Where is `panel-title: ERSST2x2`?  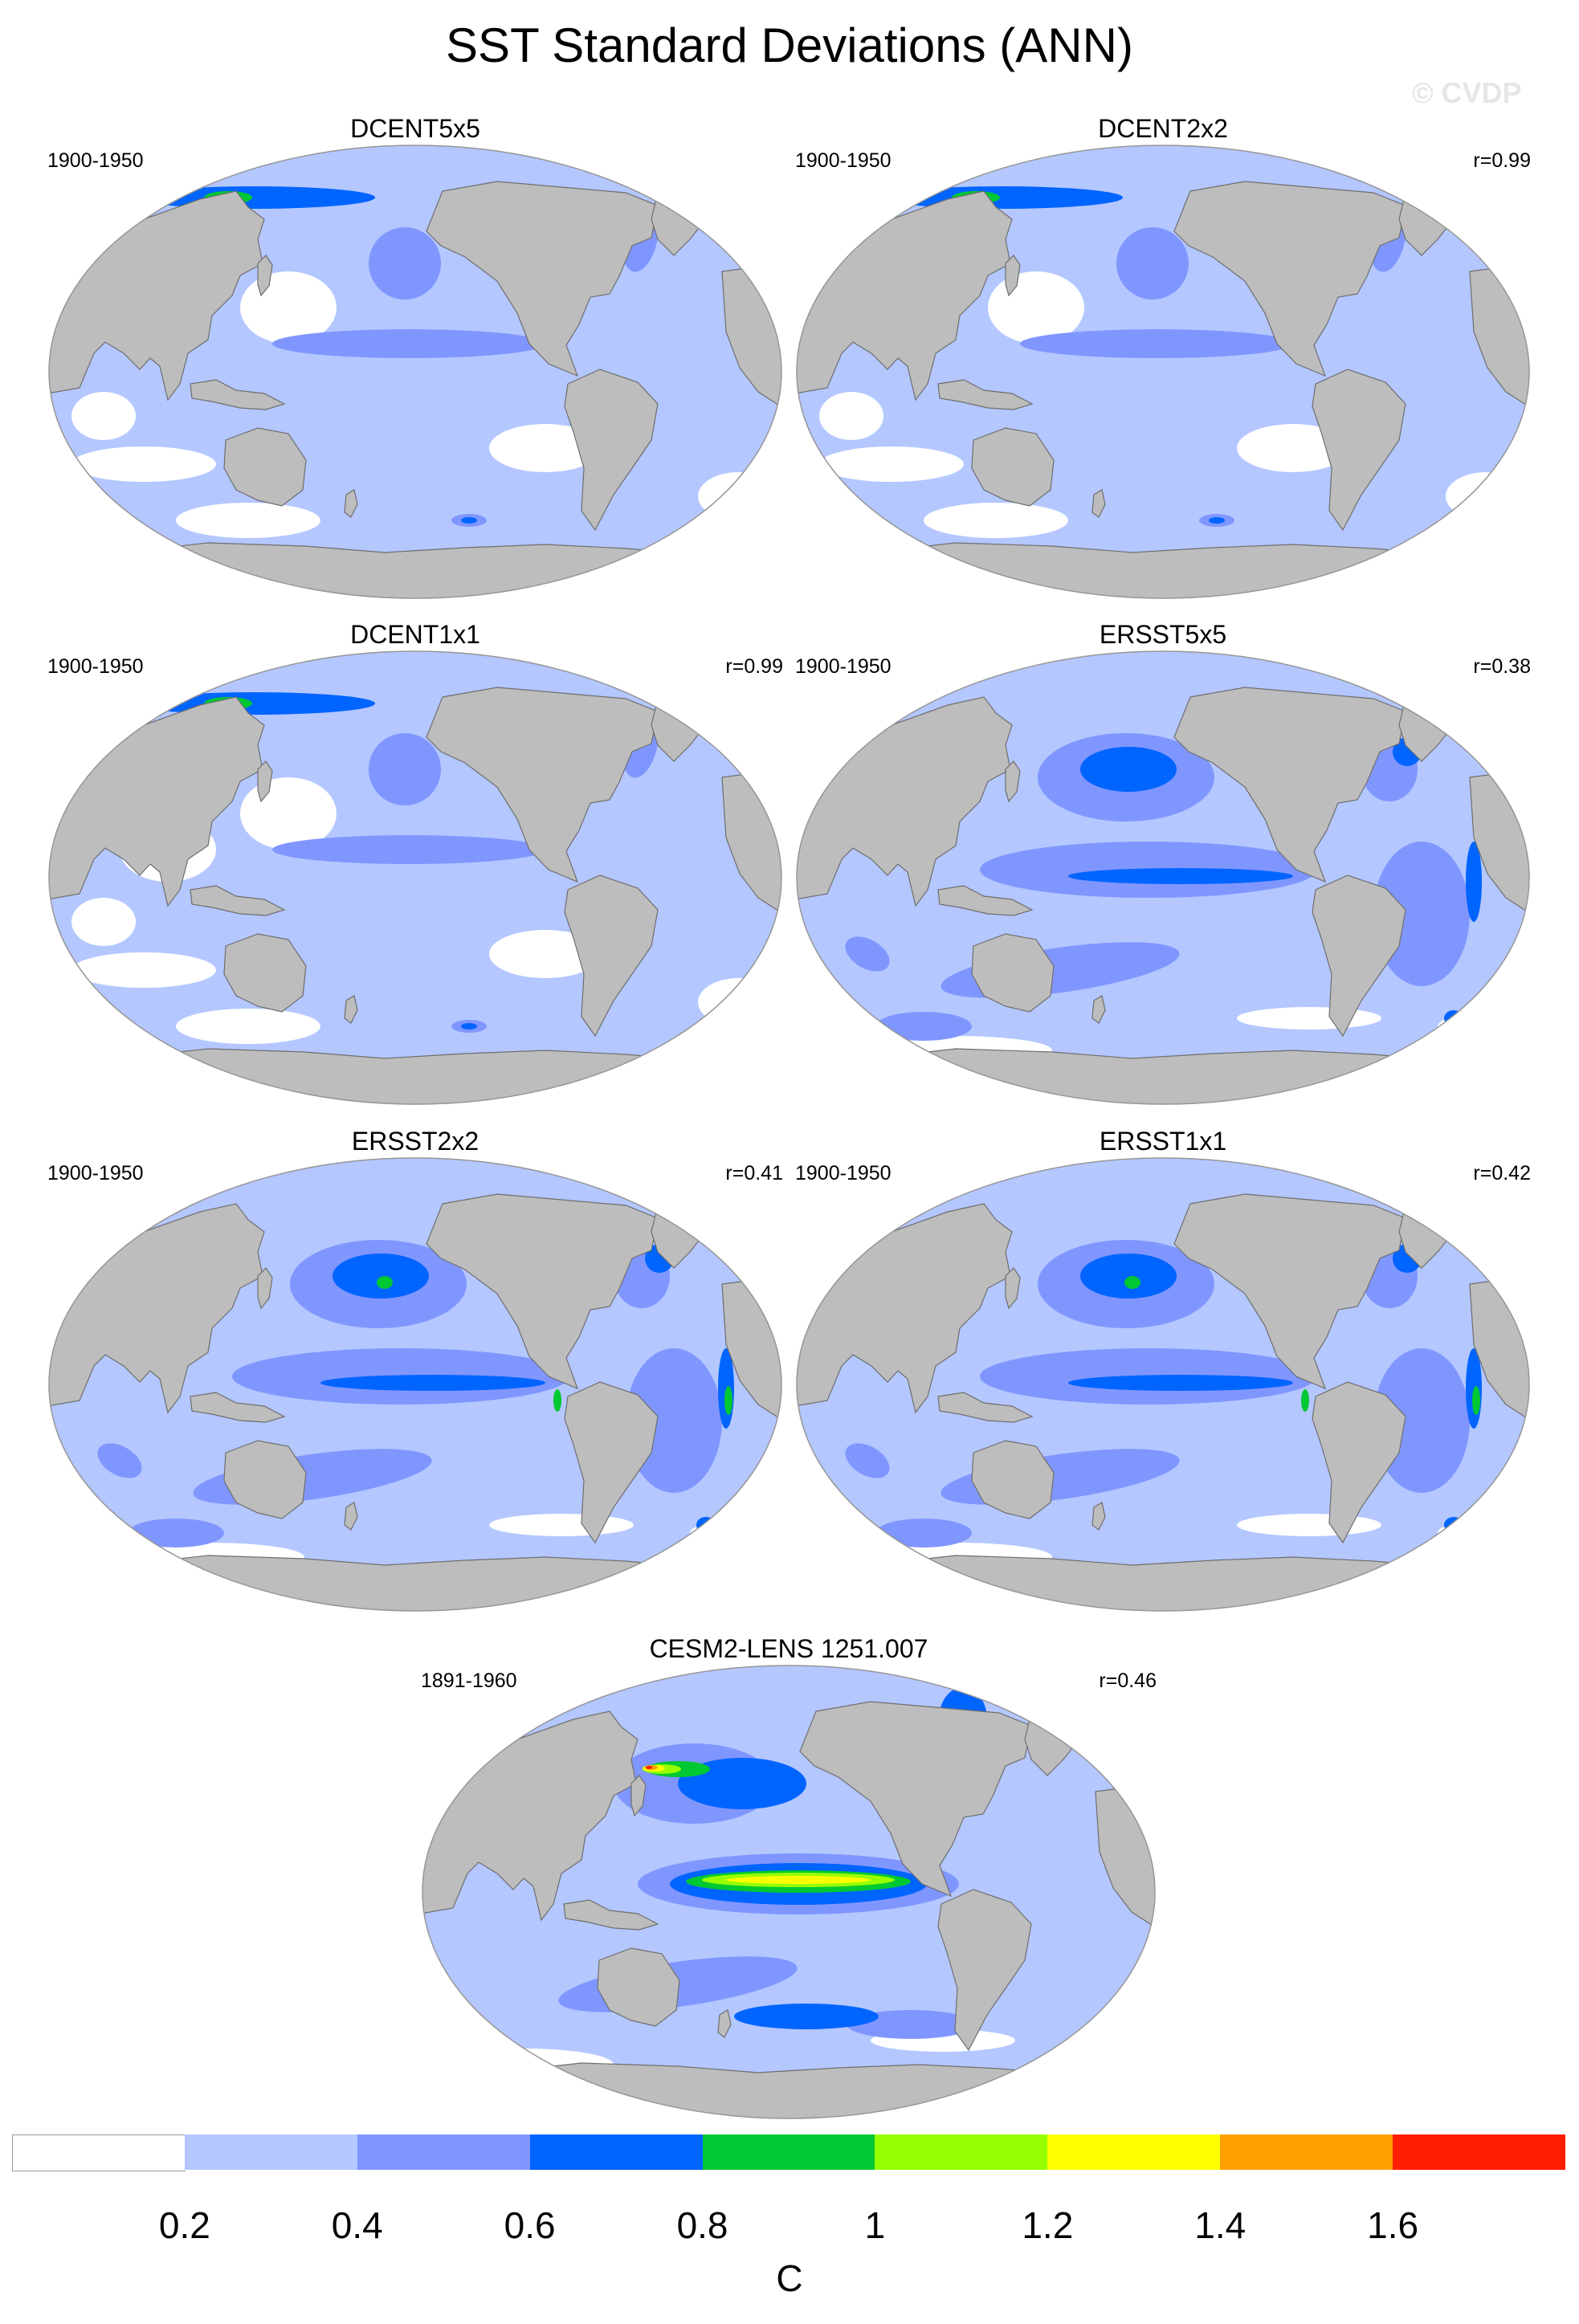 panel-title: ERSST2x2 is located at coordinates (415, 1142).